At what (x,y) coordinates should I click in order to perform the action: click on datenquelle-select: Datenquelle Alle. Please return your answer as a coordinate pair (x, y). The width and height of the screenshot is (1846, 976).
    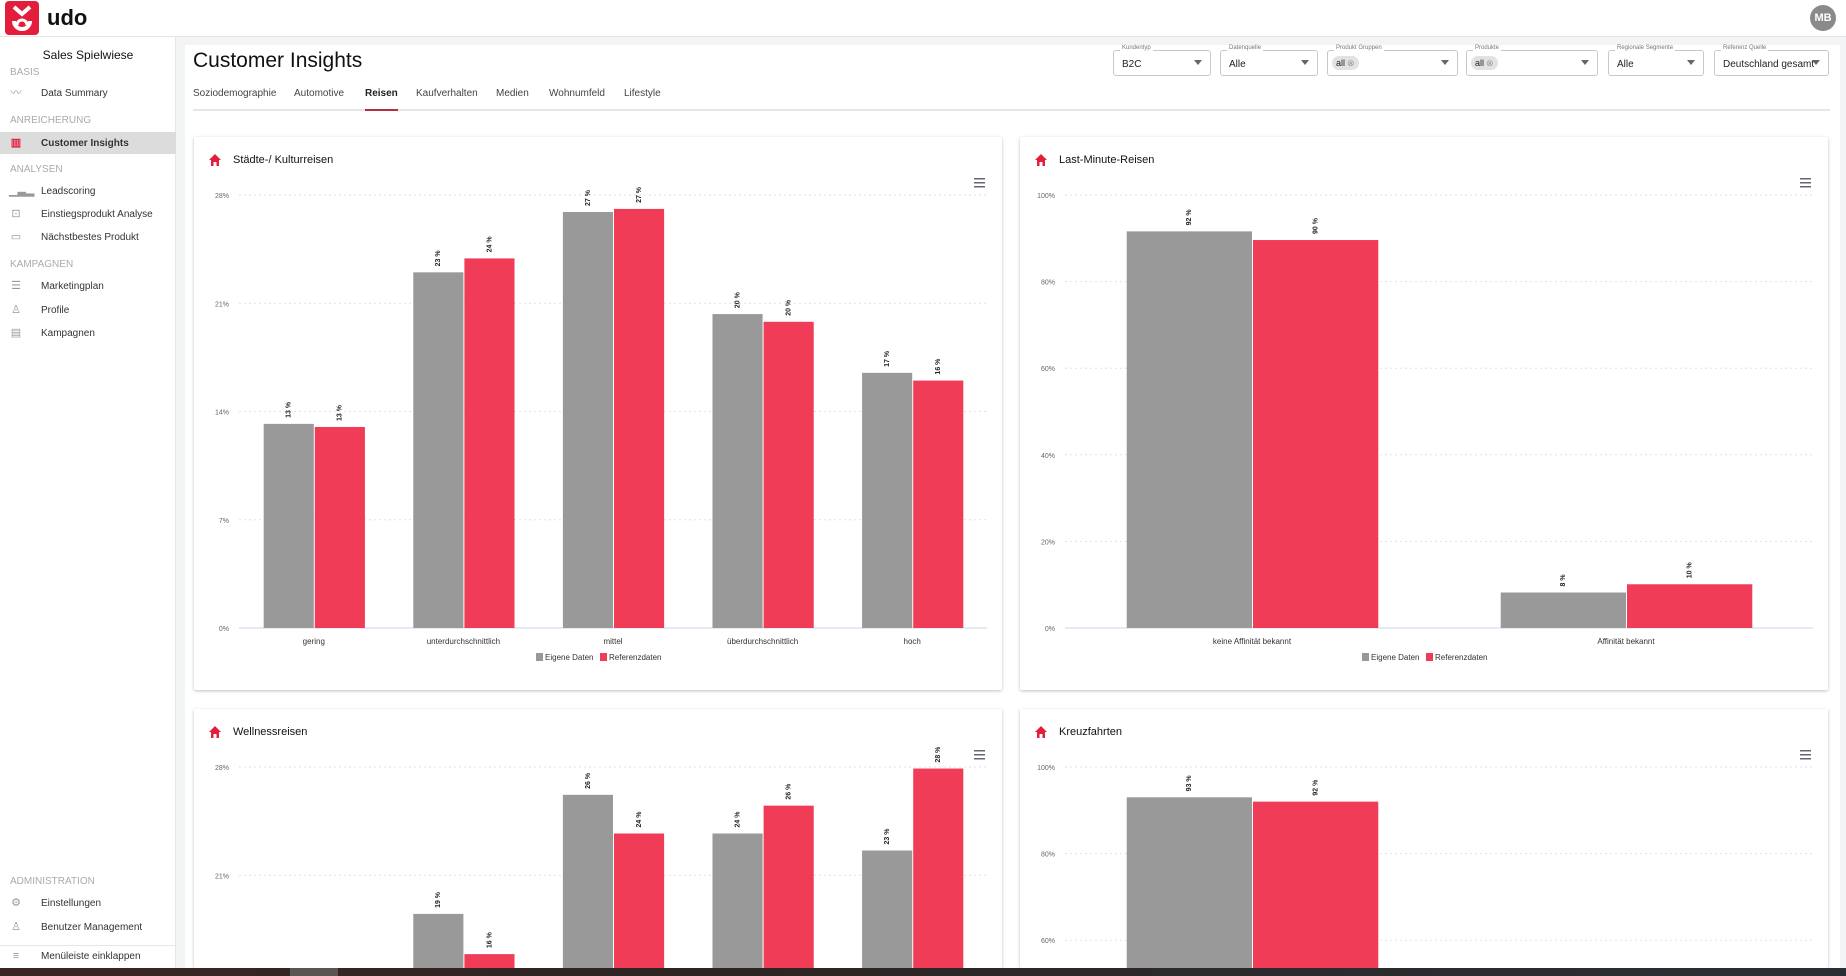
    Looking at the image, I should click on (1269, 60).